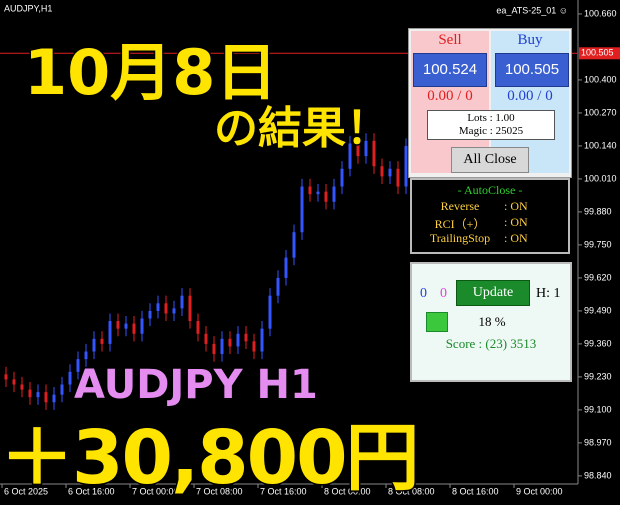  Describe the element at coordinates (450, 70) in the screenshot. I see `sell-button: 100.524` at that location.